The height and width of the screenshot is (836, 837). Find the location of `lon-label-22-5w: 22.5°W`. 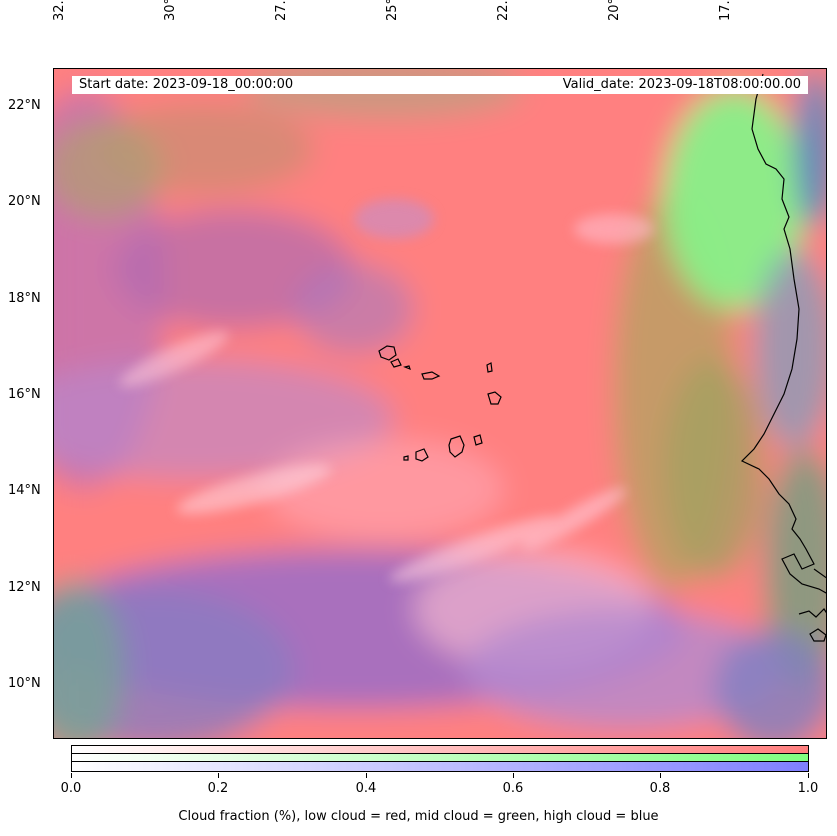

lon-label-22-5w: 22.5°W is located at coordinates (503, 10).